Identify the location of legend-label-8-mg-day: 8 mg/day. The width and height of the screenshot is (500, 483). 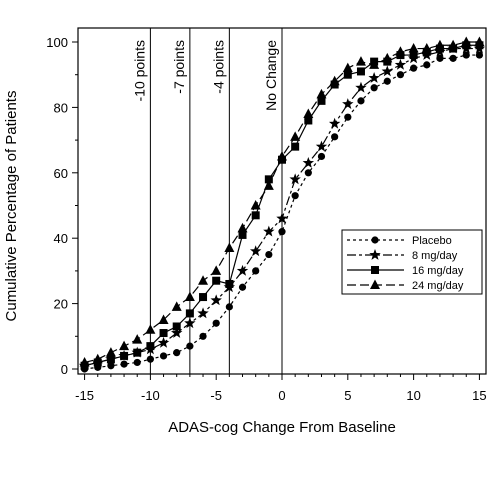
(435, 256).